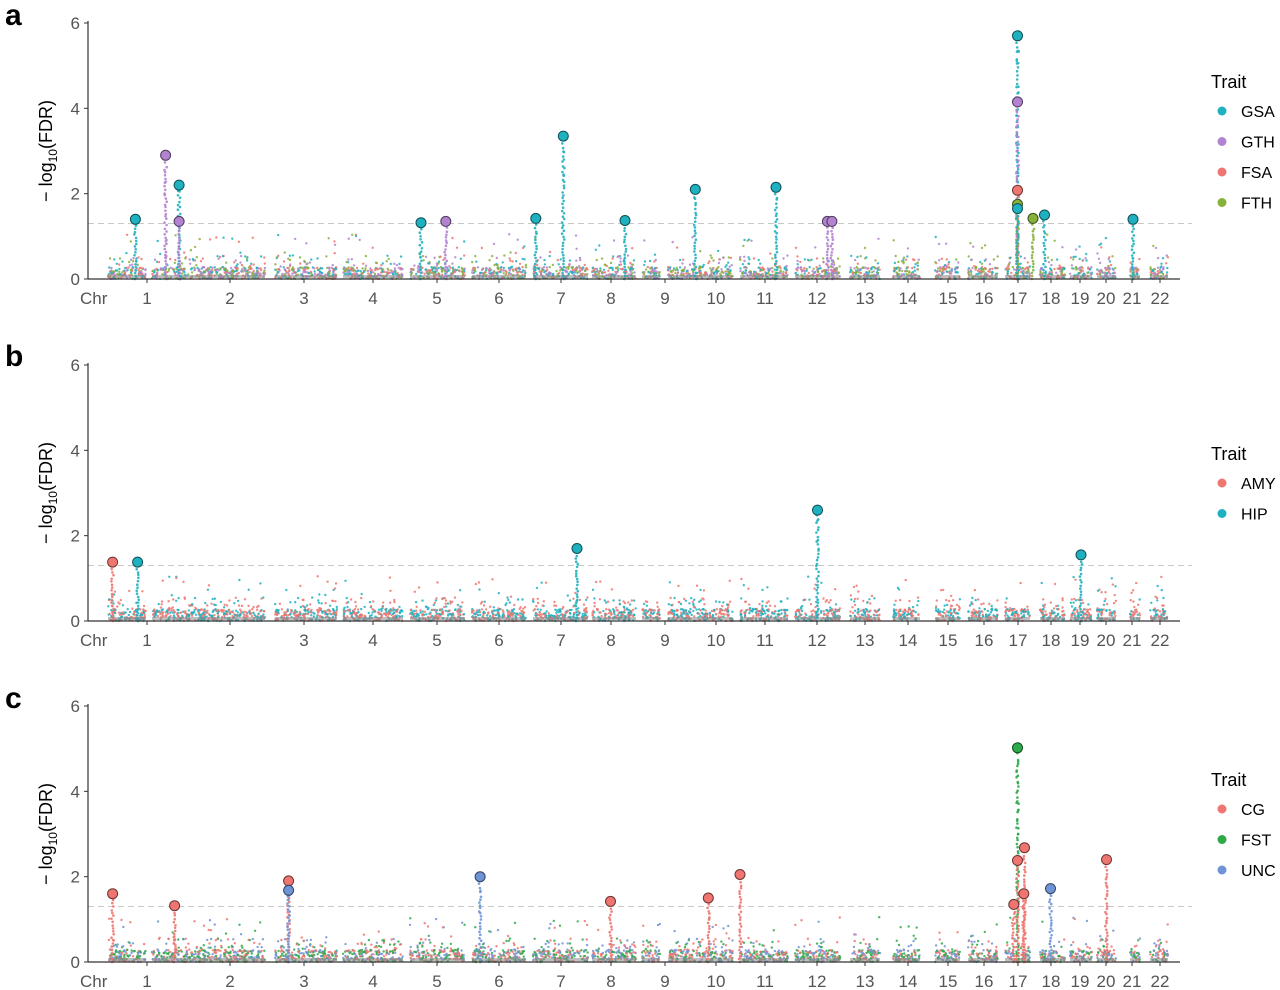 Image resolution: width=1280 pixels, height=990 pixels. What do you see at coordinates (610, 298) in the screenshot?
I see `x-tick-label: 8` at bounding box center [610, 298].